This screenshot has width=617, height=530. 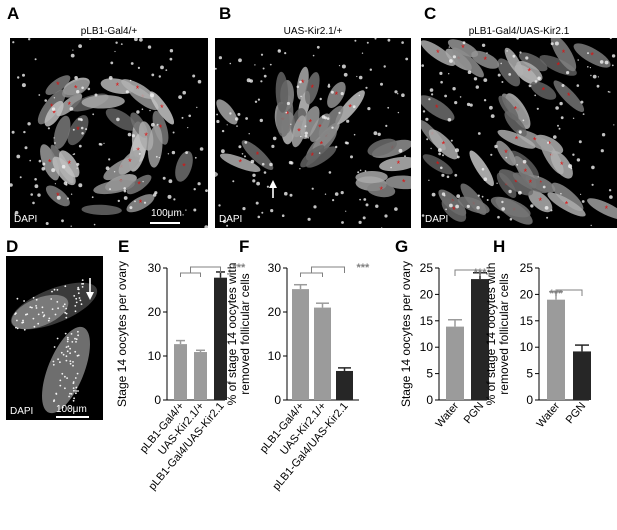 I want to click on significance-label: ***, so click(x=481, y=273).